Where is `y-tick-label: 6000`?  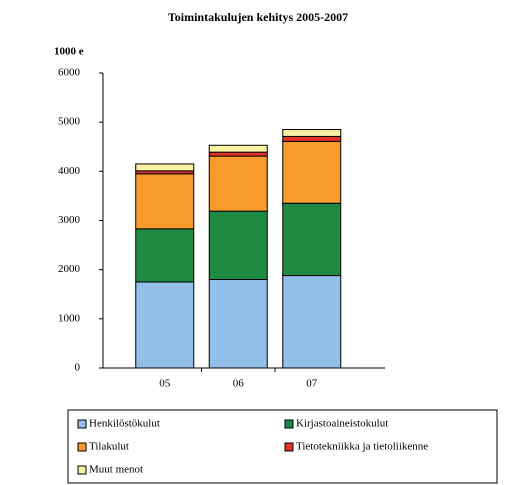 y-tick-label: 6000 is located at coordinates (69, 73).